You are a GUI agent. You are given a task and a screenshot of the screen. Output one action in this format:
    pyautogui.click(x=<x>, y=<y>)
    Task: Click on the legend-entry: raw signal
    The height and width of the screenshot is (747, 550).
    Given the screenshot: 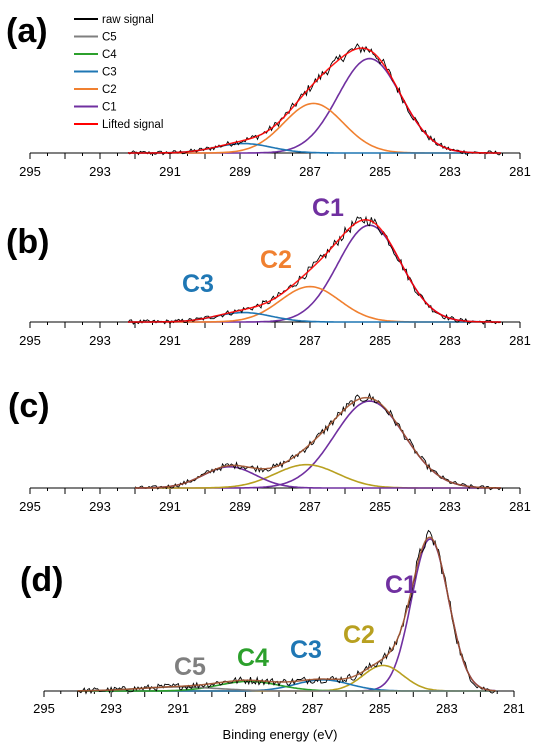 What is the action you would take?
    pyautogui.click(x=128, y=20)
    